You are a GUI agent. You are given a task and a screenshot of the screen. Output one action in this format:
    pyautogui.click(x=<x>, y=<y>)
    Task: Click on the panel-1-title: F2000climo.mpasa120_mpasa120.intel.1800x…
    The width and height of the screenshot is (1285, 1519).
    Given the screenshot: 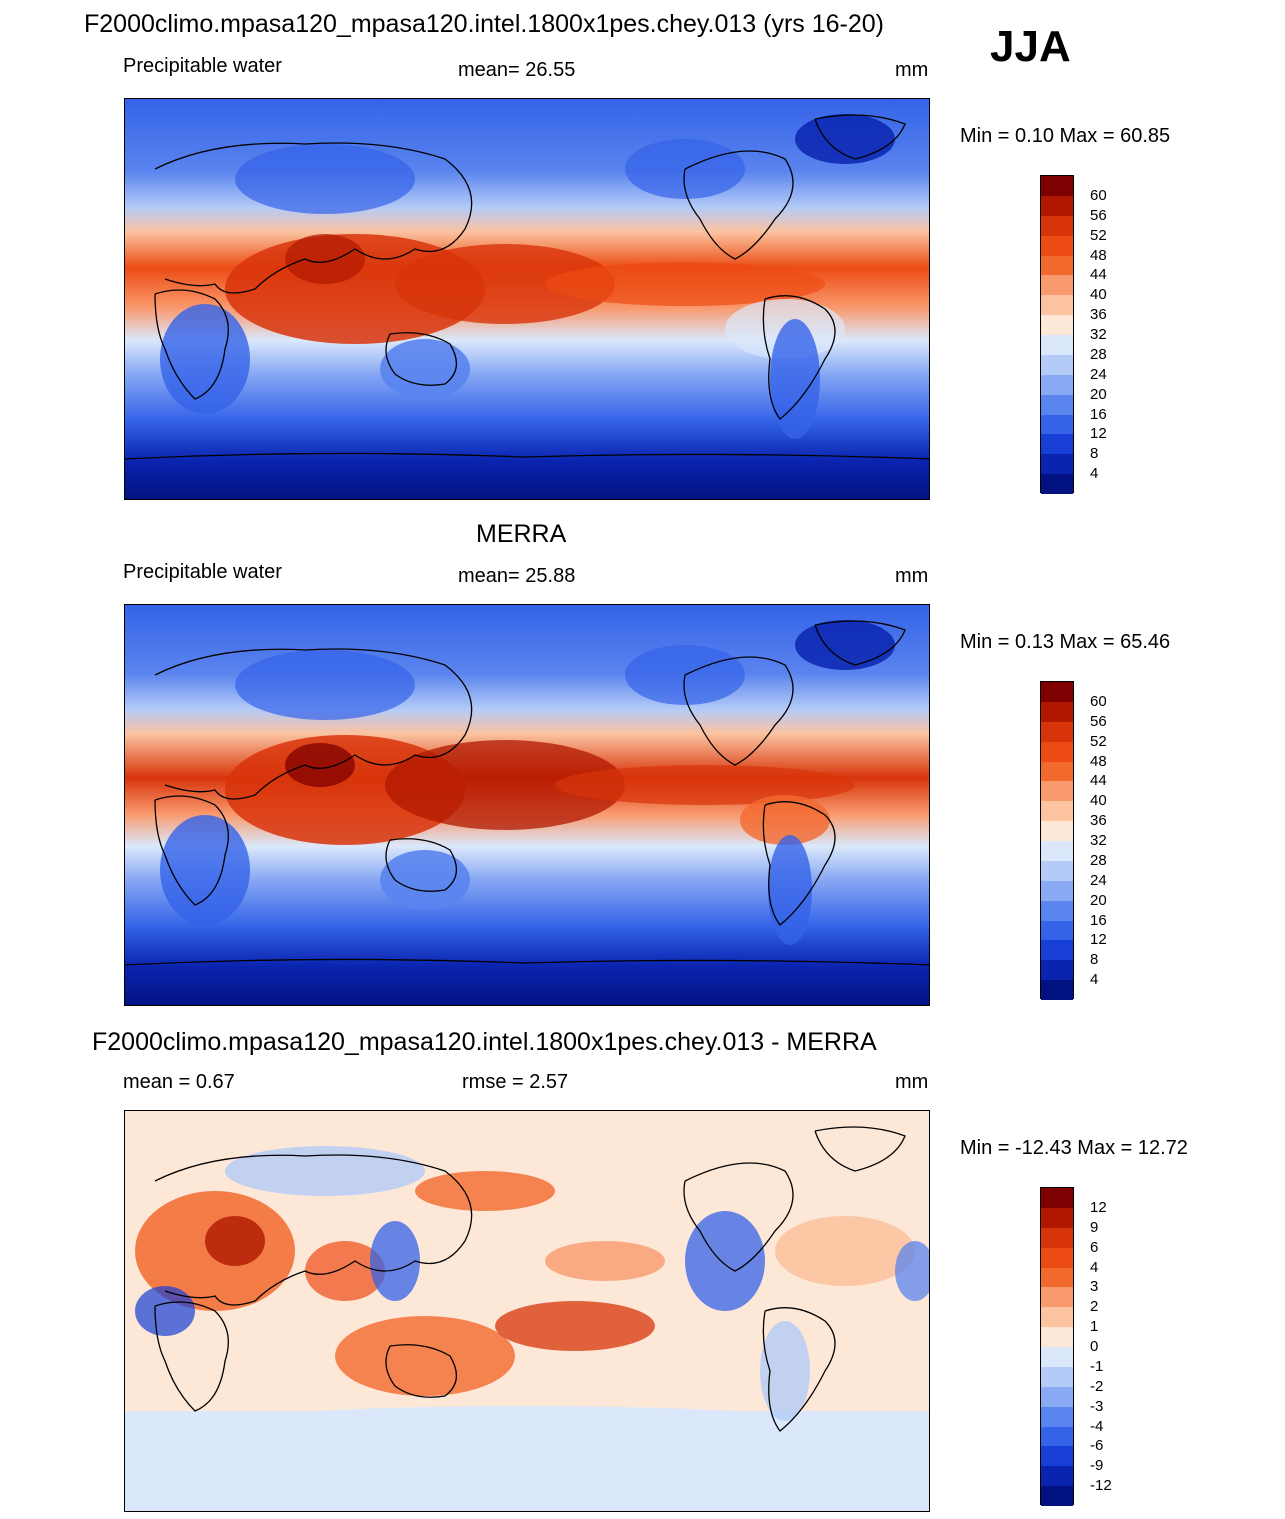 What is the action you would take?
    pyautogui.click(x=484, y=24)
    